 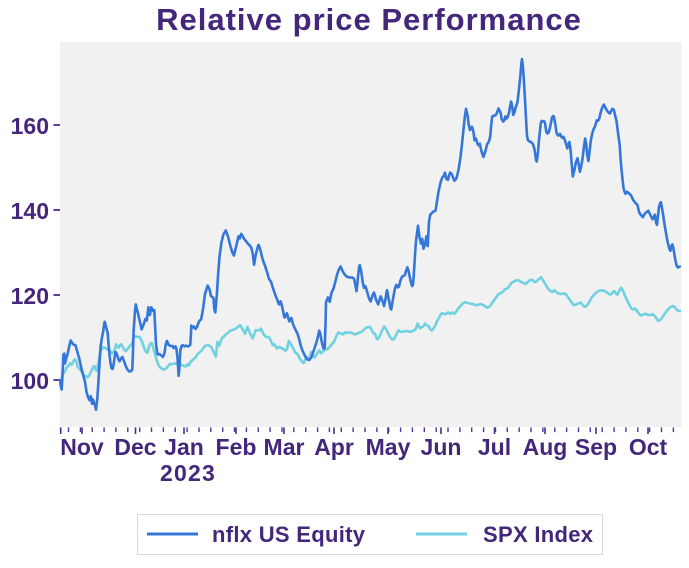 I want to click on svg-text: Sep, so click(x=596, y=447).